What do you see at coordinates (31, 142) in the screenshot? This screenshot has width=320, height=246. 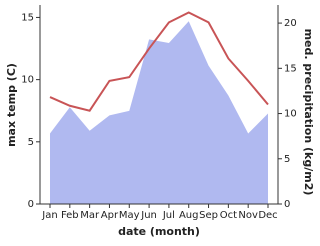 I see `y-tick-label: 5` at bounding box center [31, 142].